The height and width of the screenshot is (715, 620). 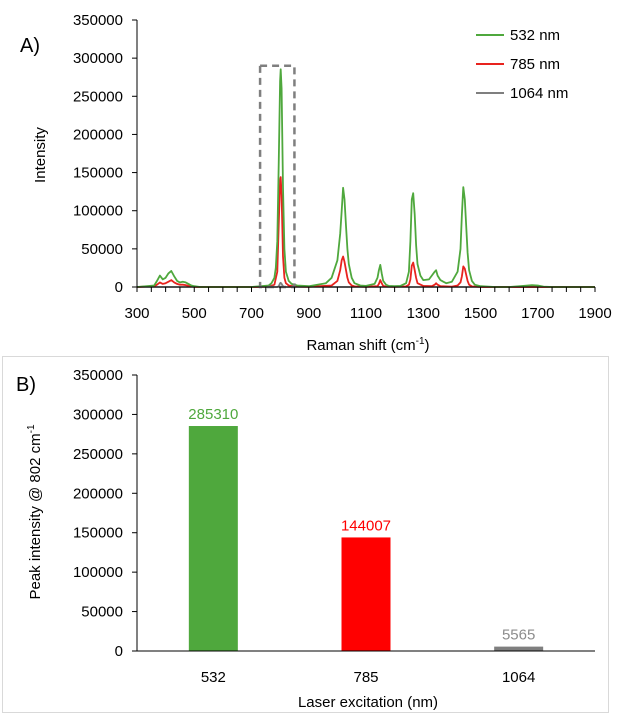 I want to click on series-line-785-nm, so click(x=365, y=232).